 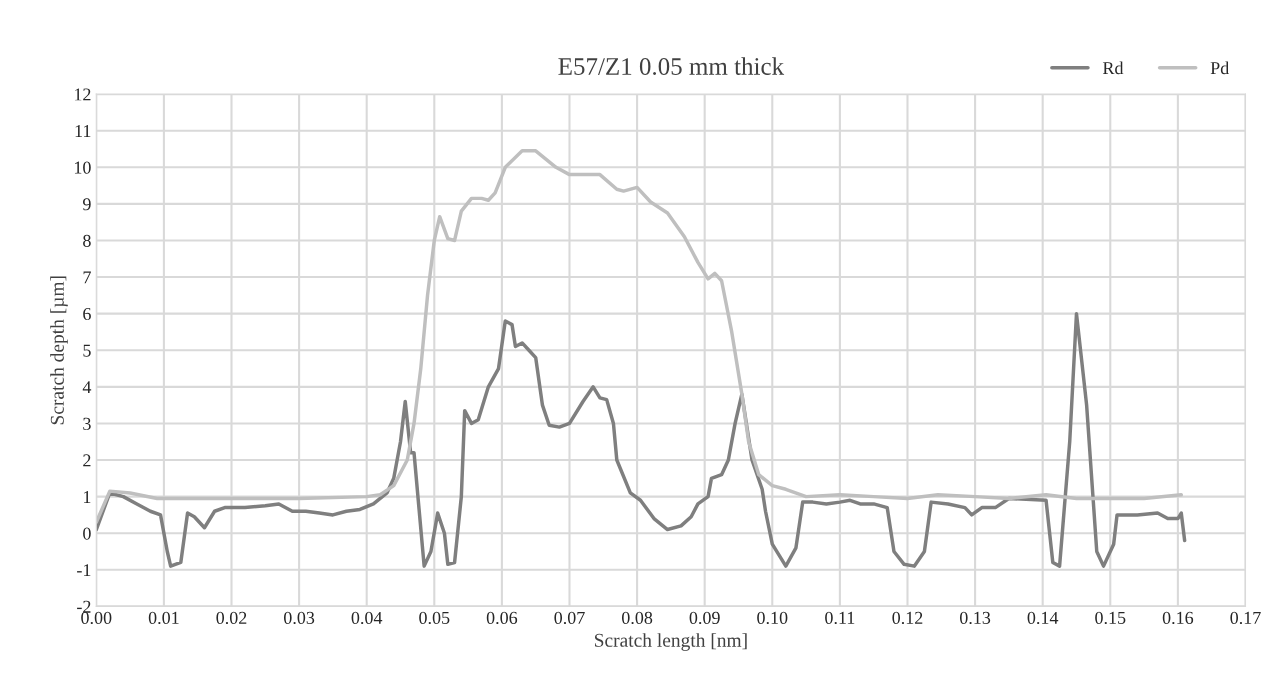 I want to click on y-tick-label: 12, so click(x=82, y=94).